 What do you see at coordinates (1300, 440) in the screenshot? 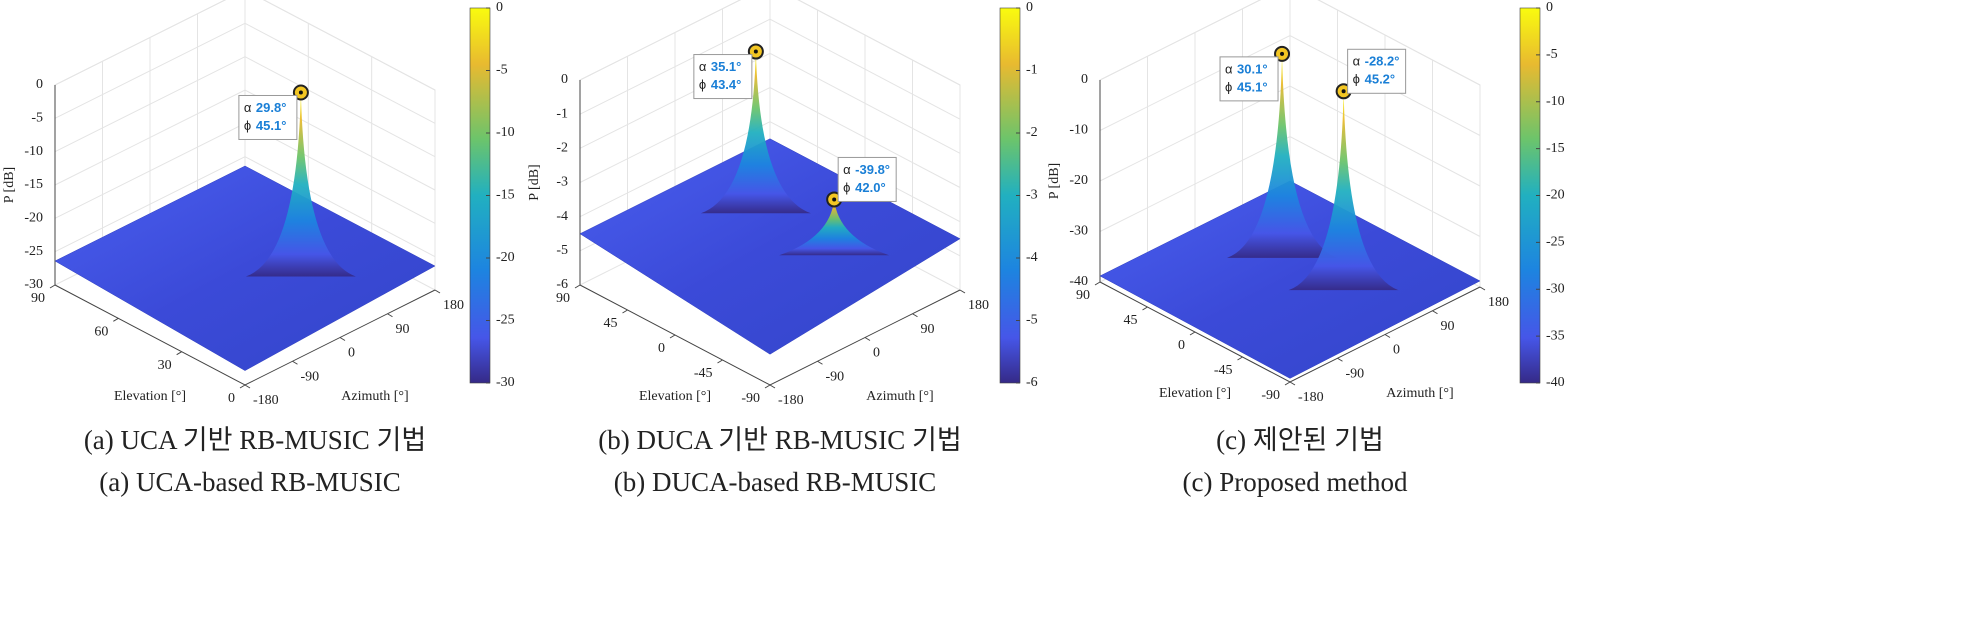
I see `caption: (c) 제안된 기법` at bounding box center [1300, 440].